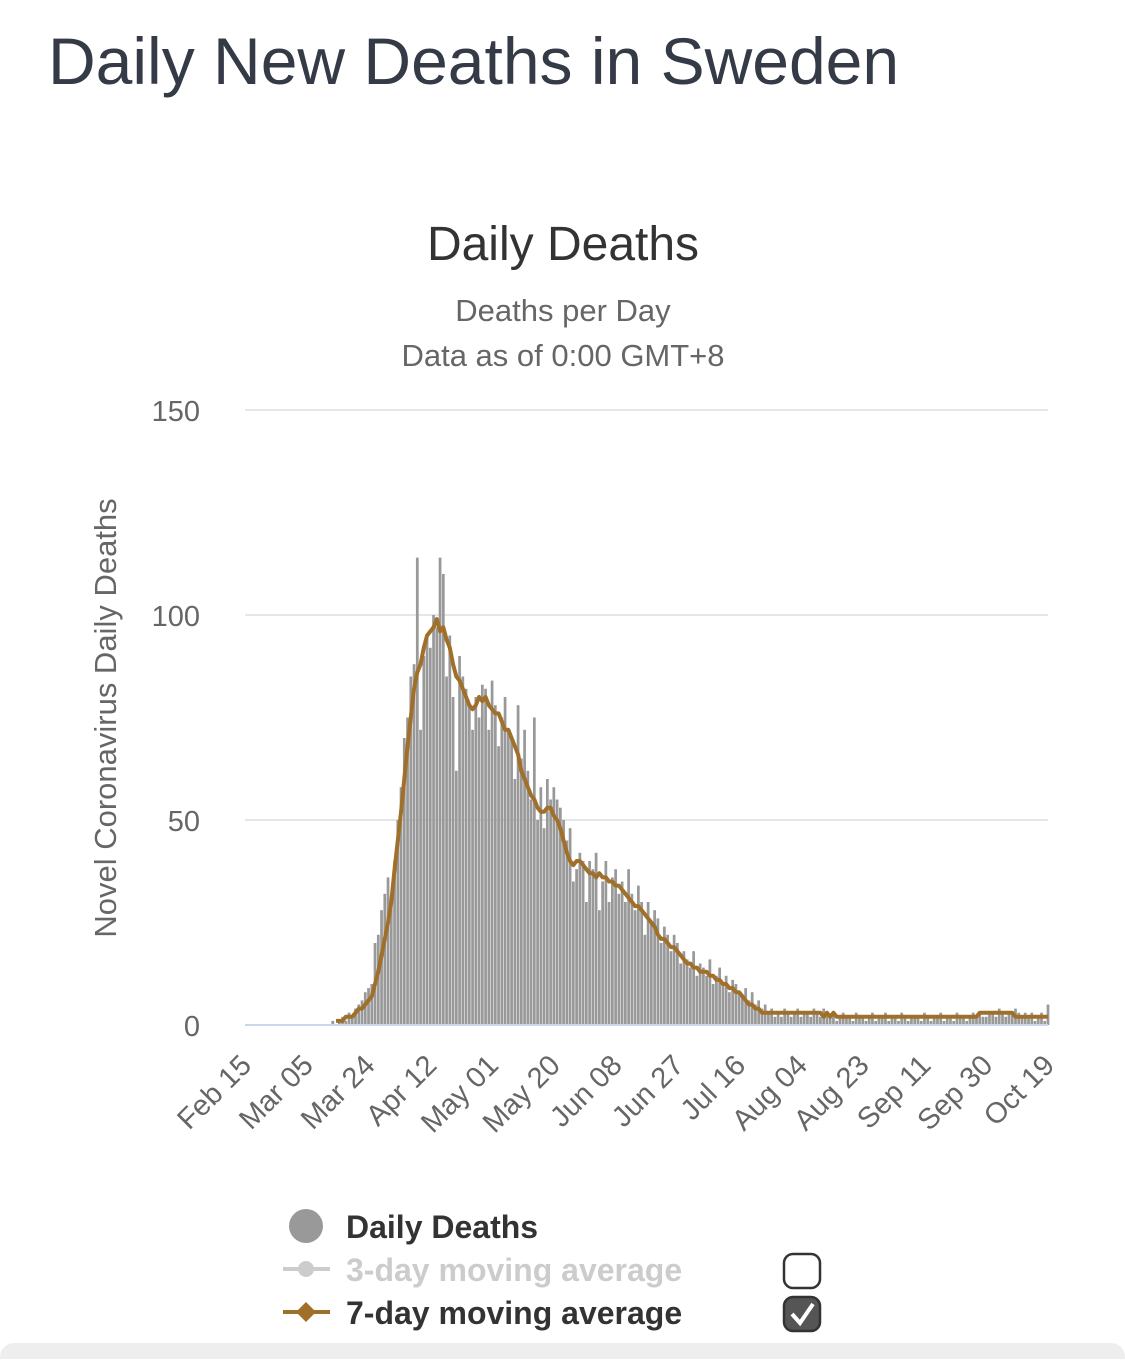 The width and height of the screenshot is (1125, 1364). What do you see at coordinates (176, 412) in the screenshot?
I see `y-tick-label: 150` at bounding box center [176, 412].